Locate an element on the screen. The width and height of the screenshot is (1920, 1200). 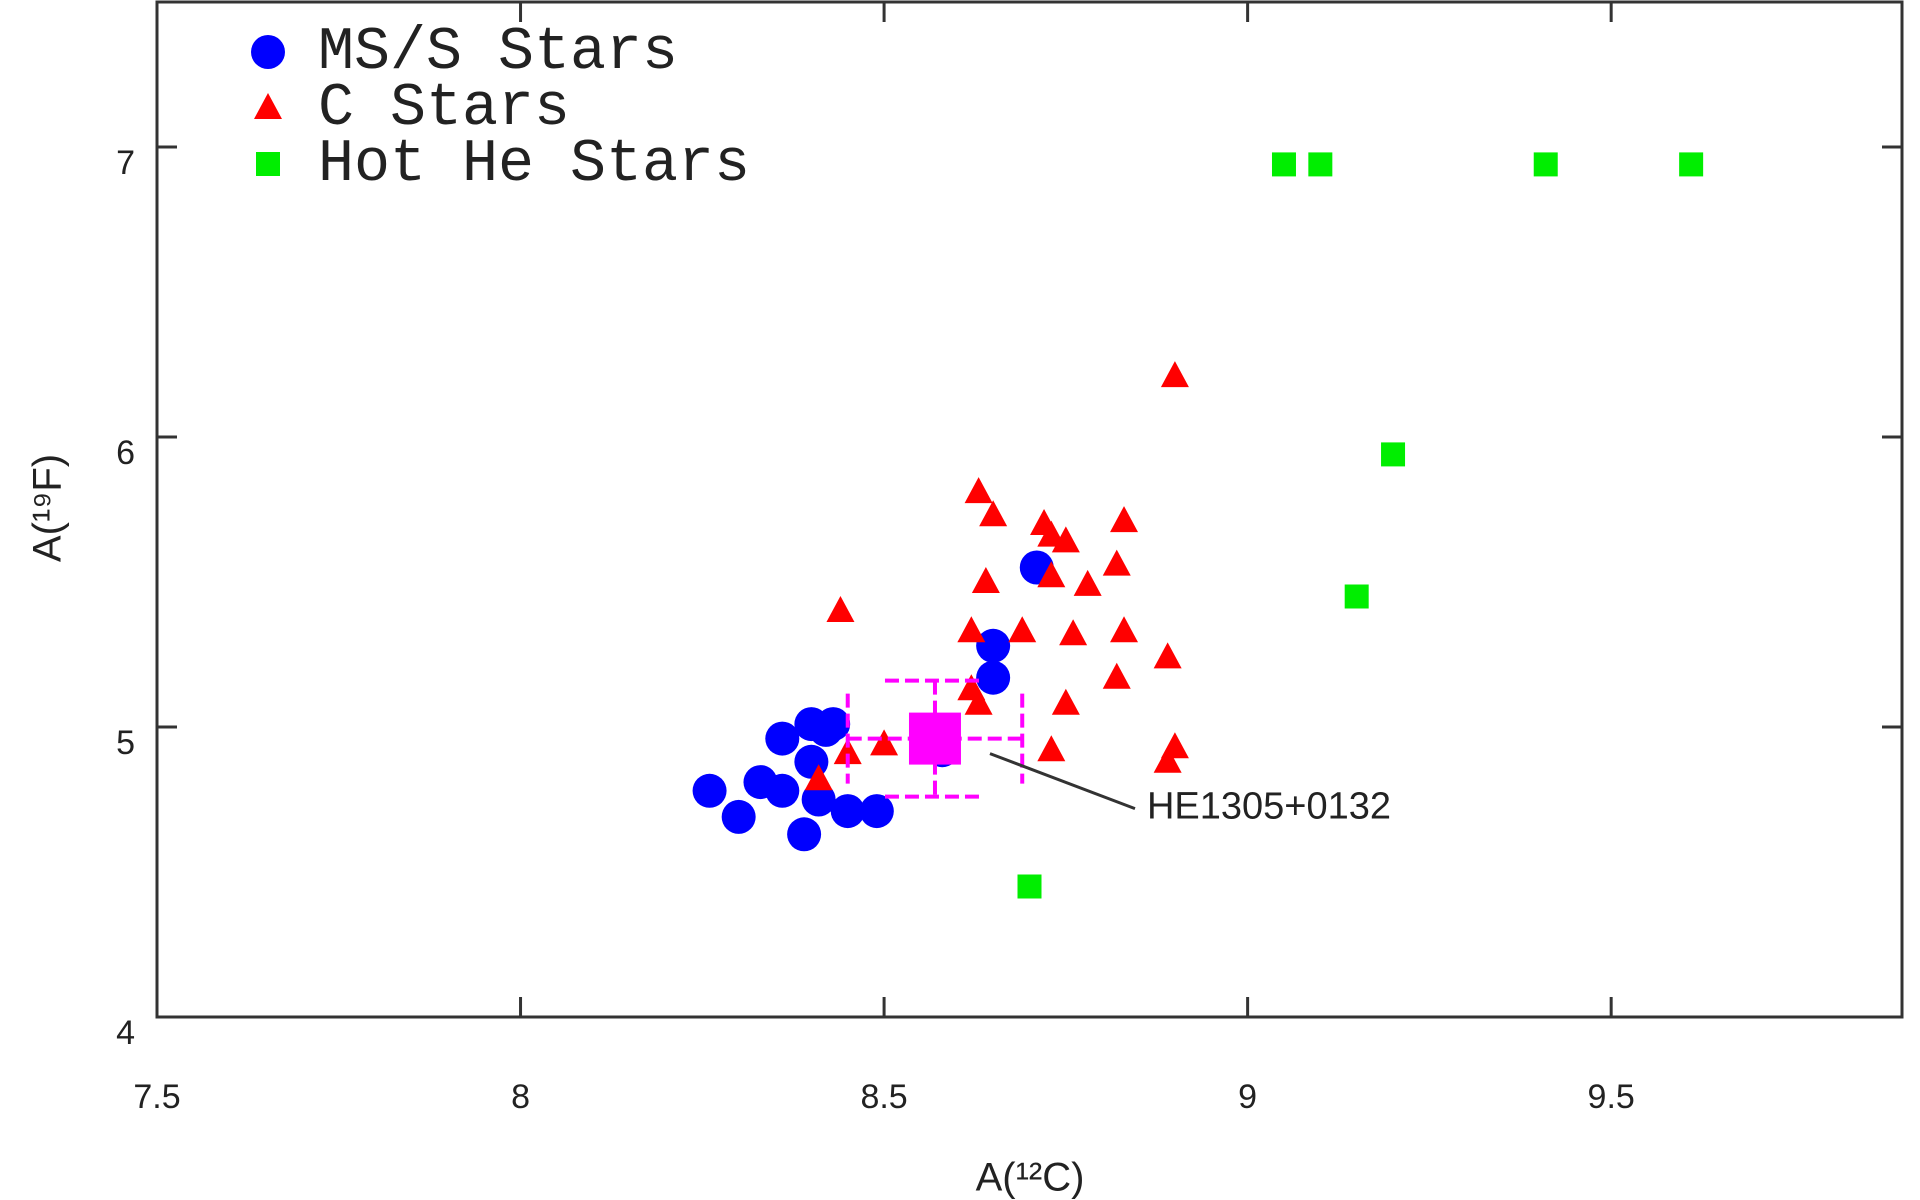
y-tick-label: 4 is located at coordinates (125, 1033).